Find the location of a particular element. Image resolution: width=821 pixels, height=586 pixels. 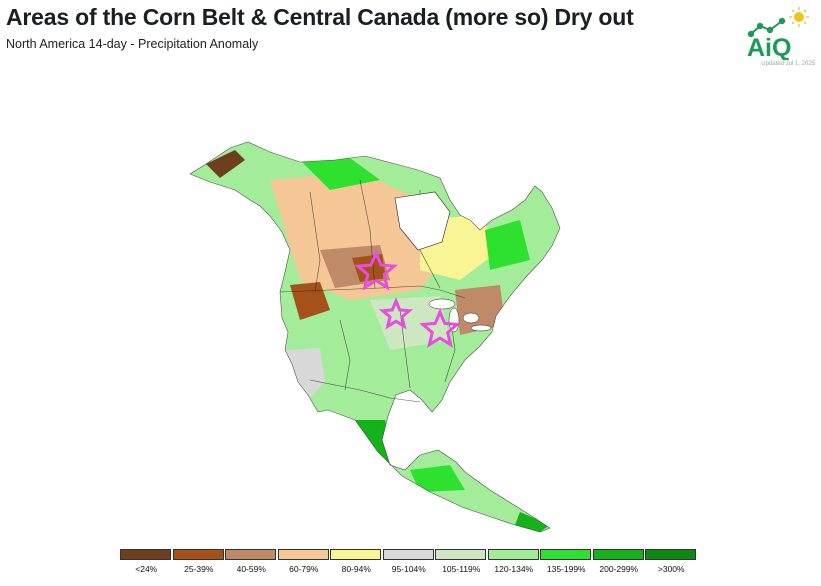

legend-label: <24% is located at coordinates (146, 569).